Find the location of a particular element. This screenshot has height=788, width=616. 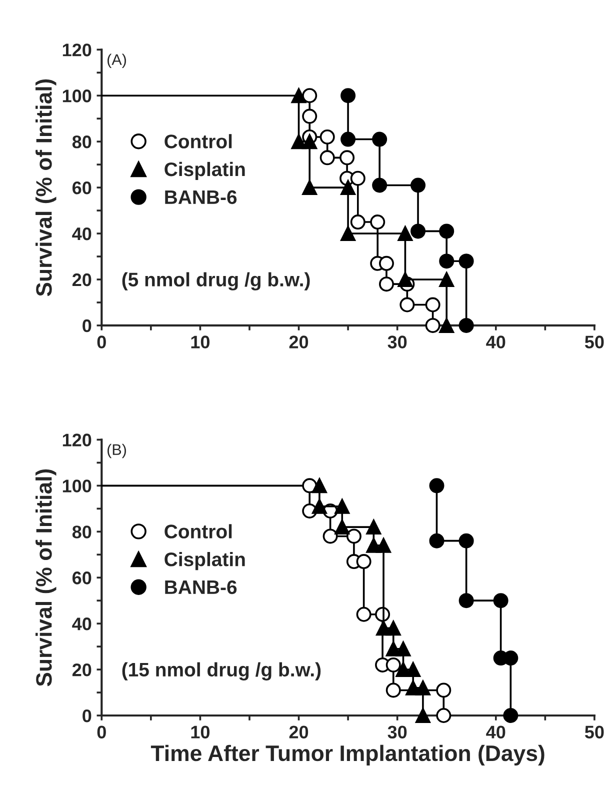

annotation: (A) is located at coordinates (117, 61).